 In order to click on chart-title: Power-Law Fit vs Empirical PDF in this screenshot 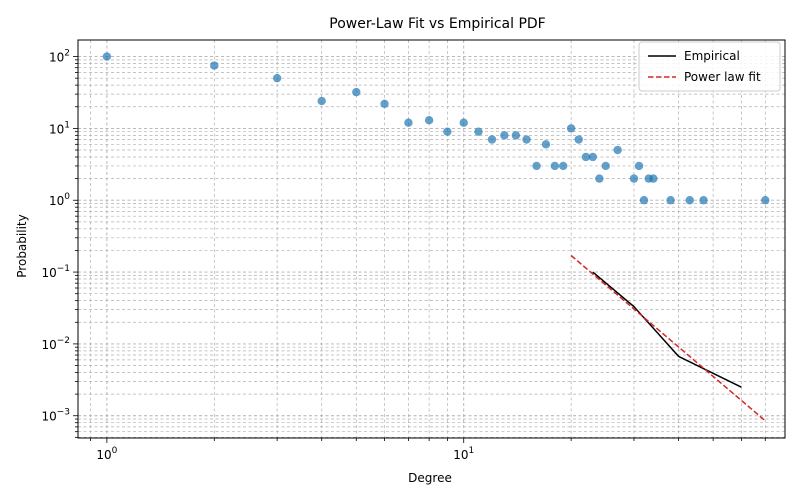, I will do `click(437, 24)`.